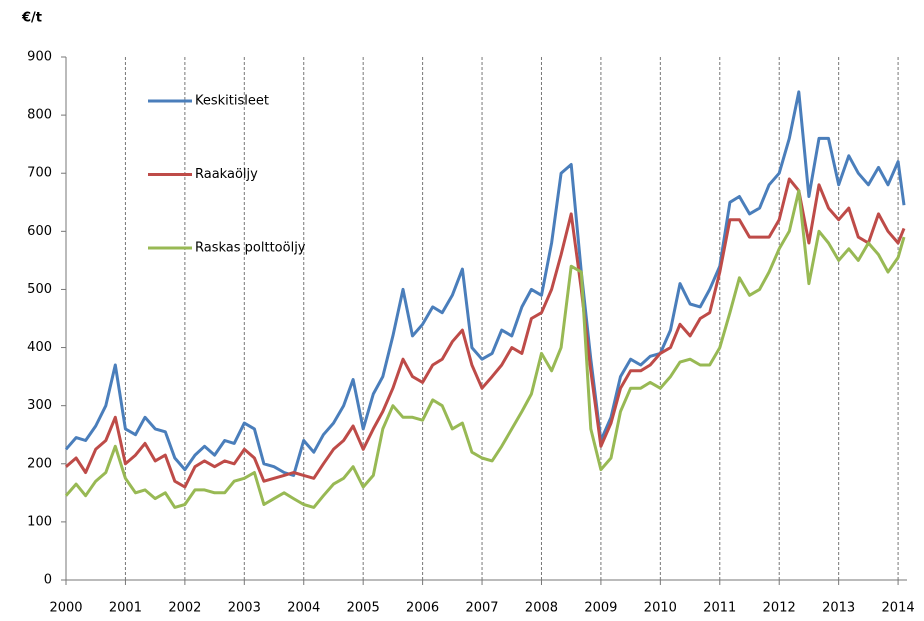 This screenshot has height=621, width=924. Describe the element at coordinates (39, 231) in the screenshot. I see `y-tick-label: 600` at that location.